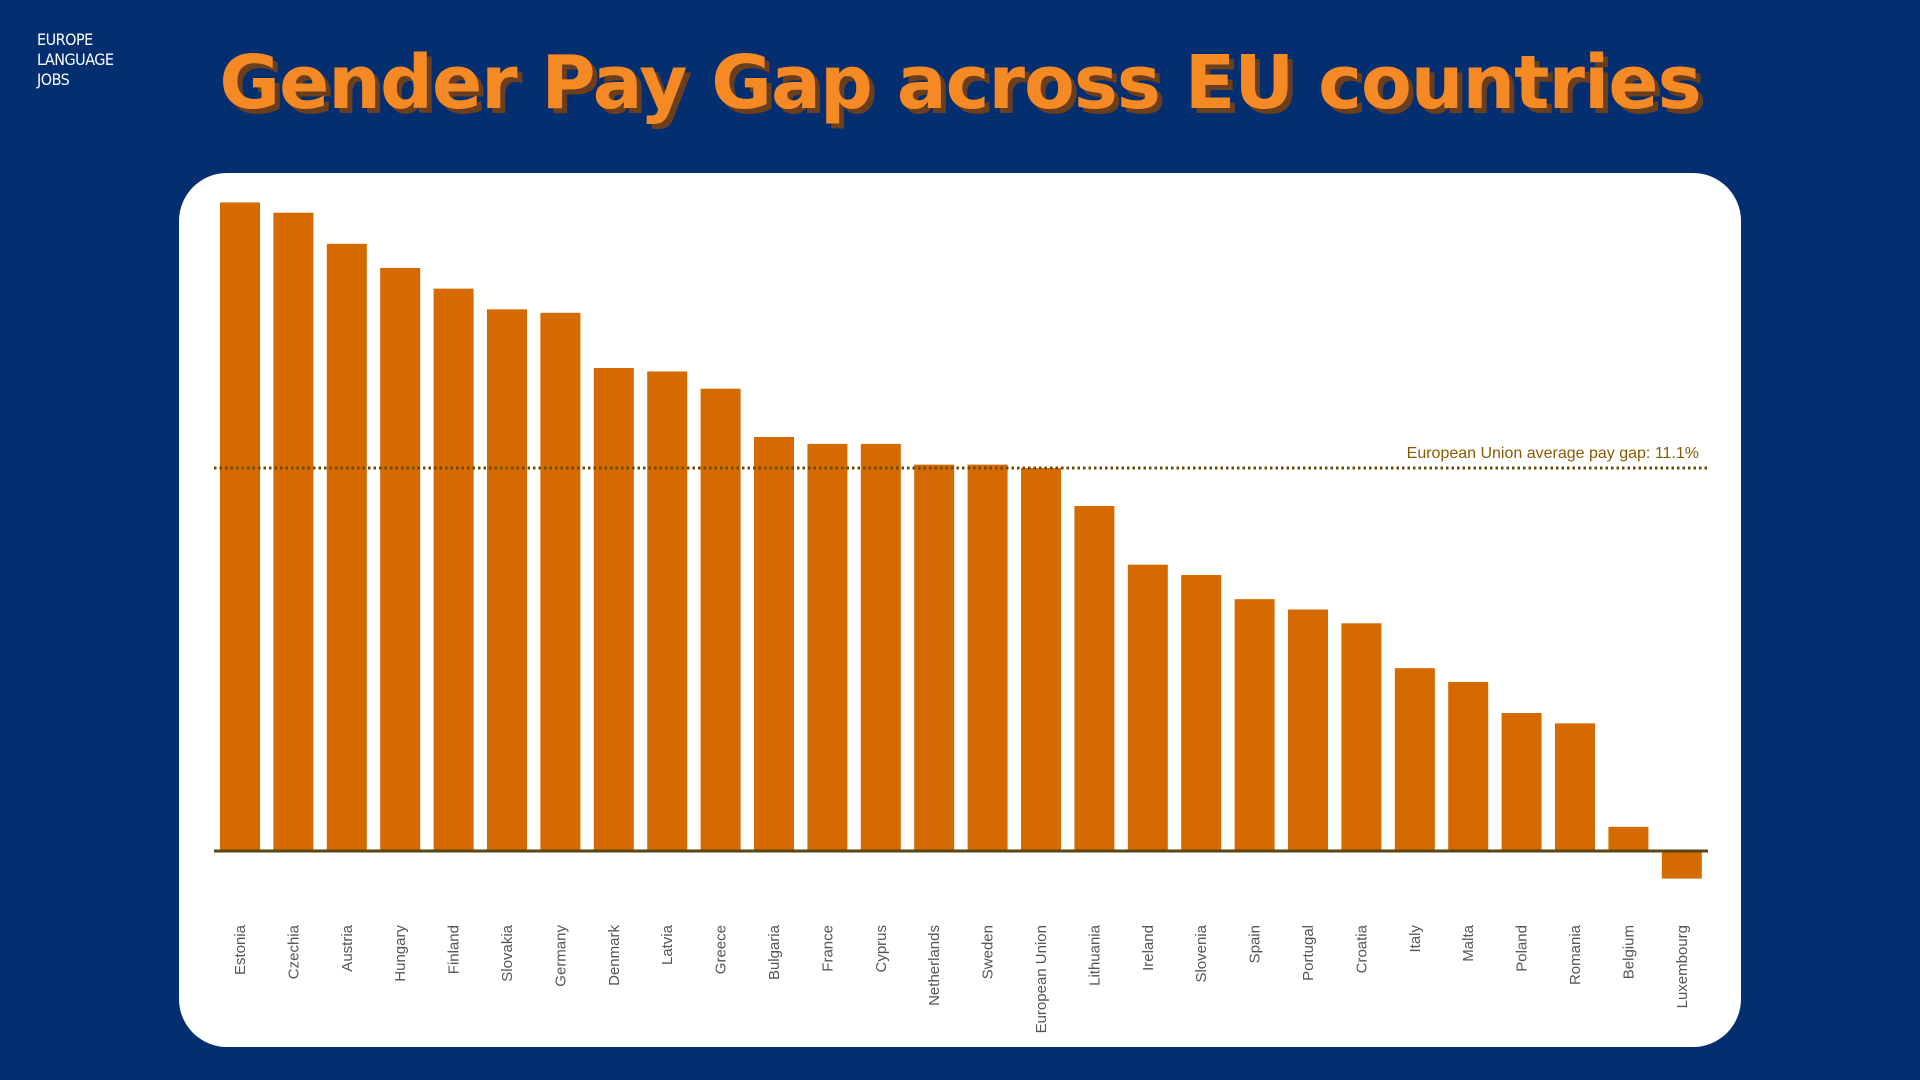 The width and height of the screenshot is (1920, 1080). Describe the element at coordinates (614, 955) in the screenshot. I see `x-tick-label: Denmark` at that location.